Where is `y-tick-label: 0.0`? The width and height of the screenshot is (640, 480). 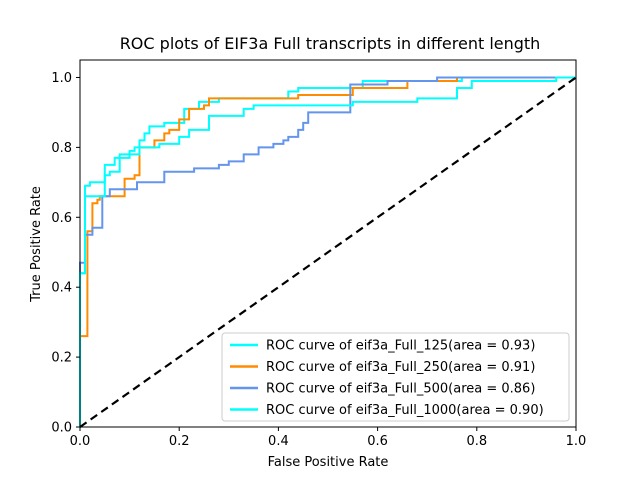 y-tick-label: 0.0 is located at coordinates (61, 428).